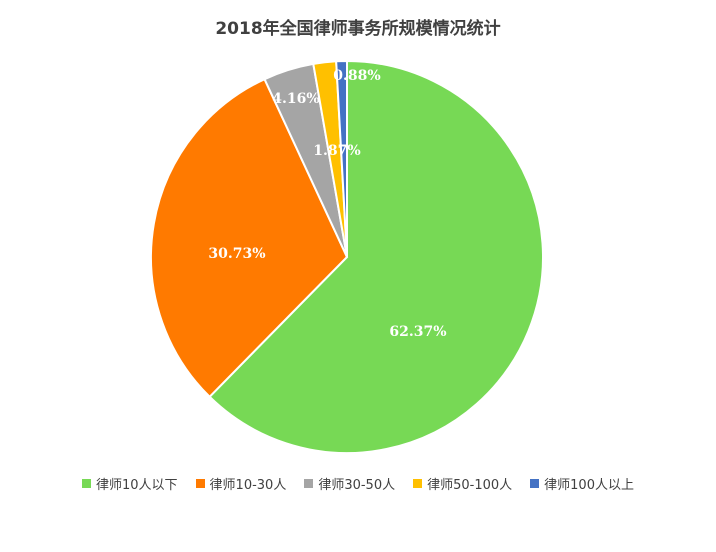  I want to click on legend-item-30-50: 律师30-50人, so click(349, 483).